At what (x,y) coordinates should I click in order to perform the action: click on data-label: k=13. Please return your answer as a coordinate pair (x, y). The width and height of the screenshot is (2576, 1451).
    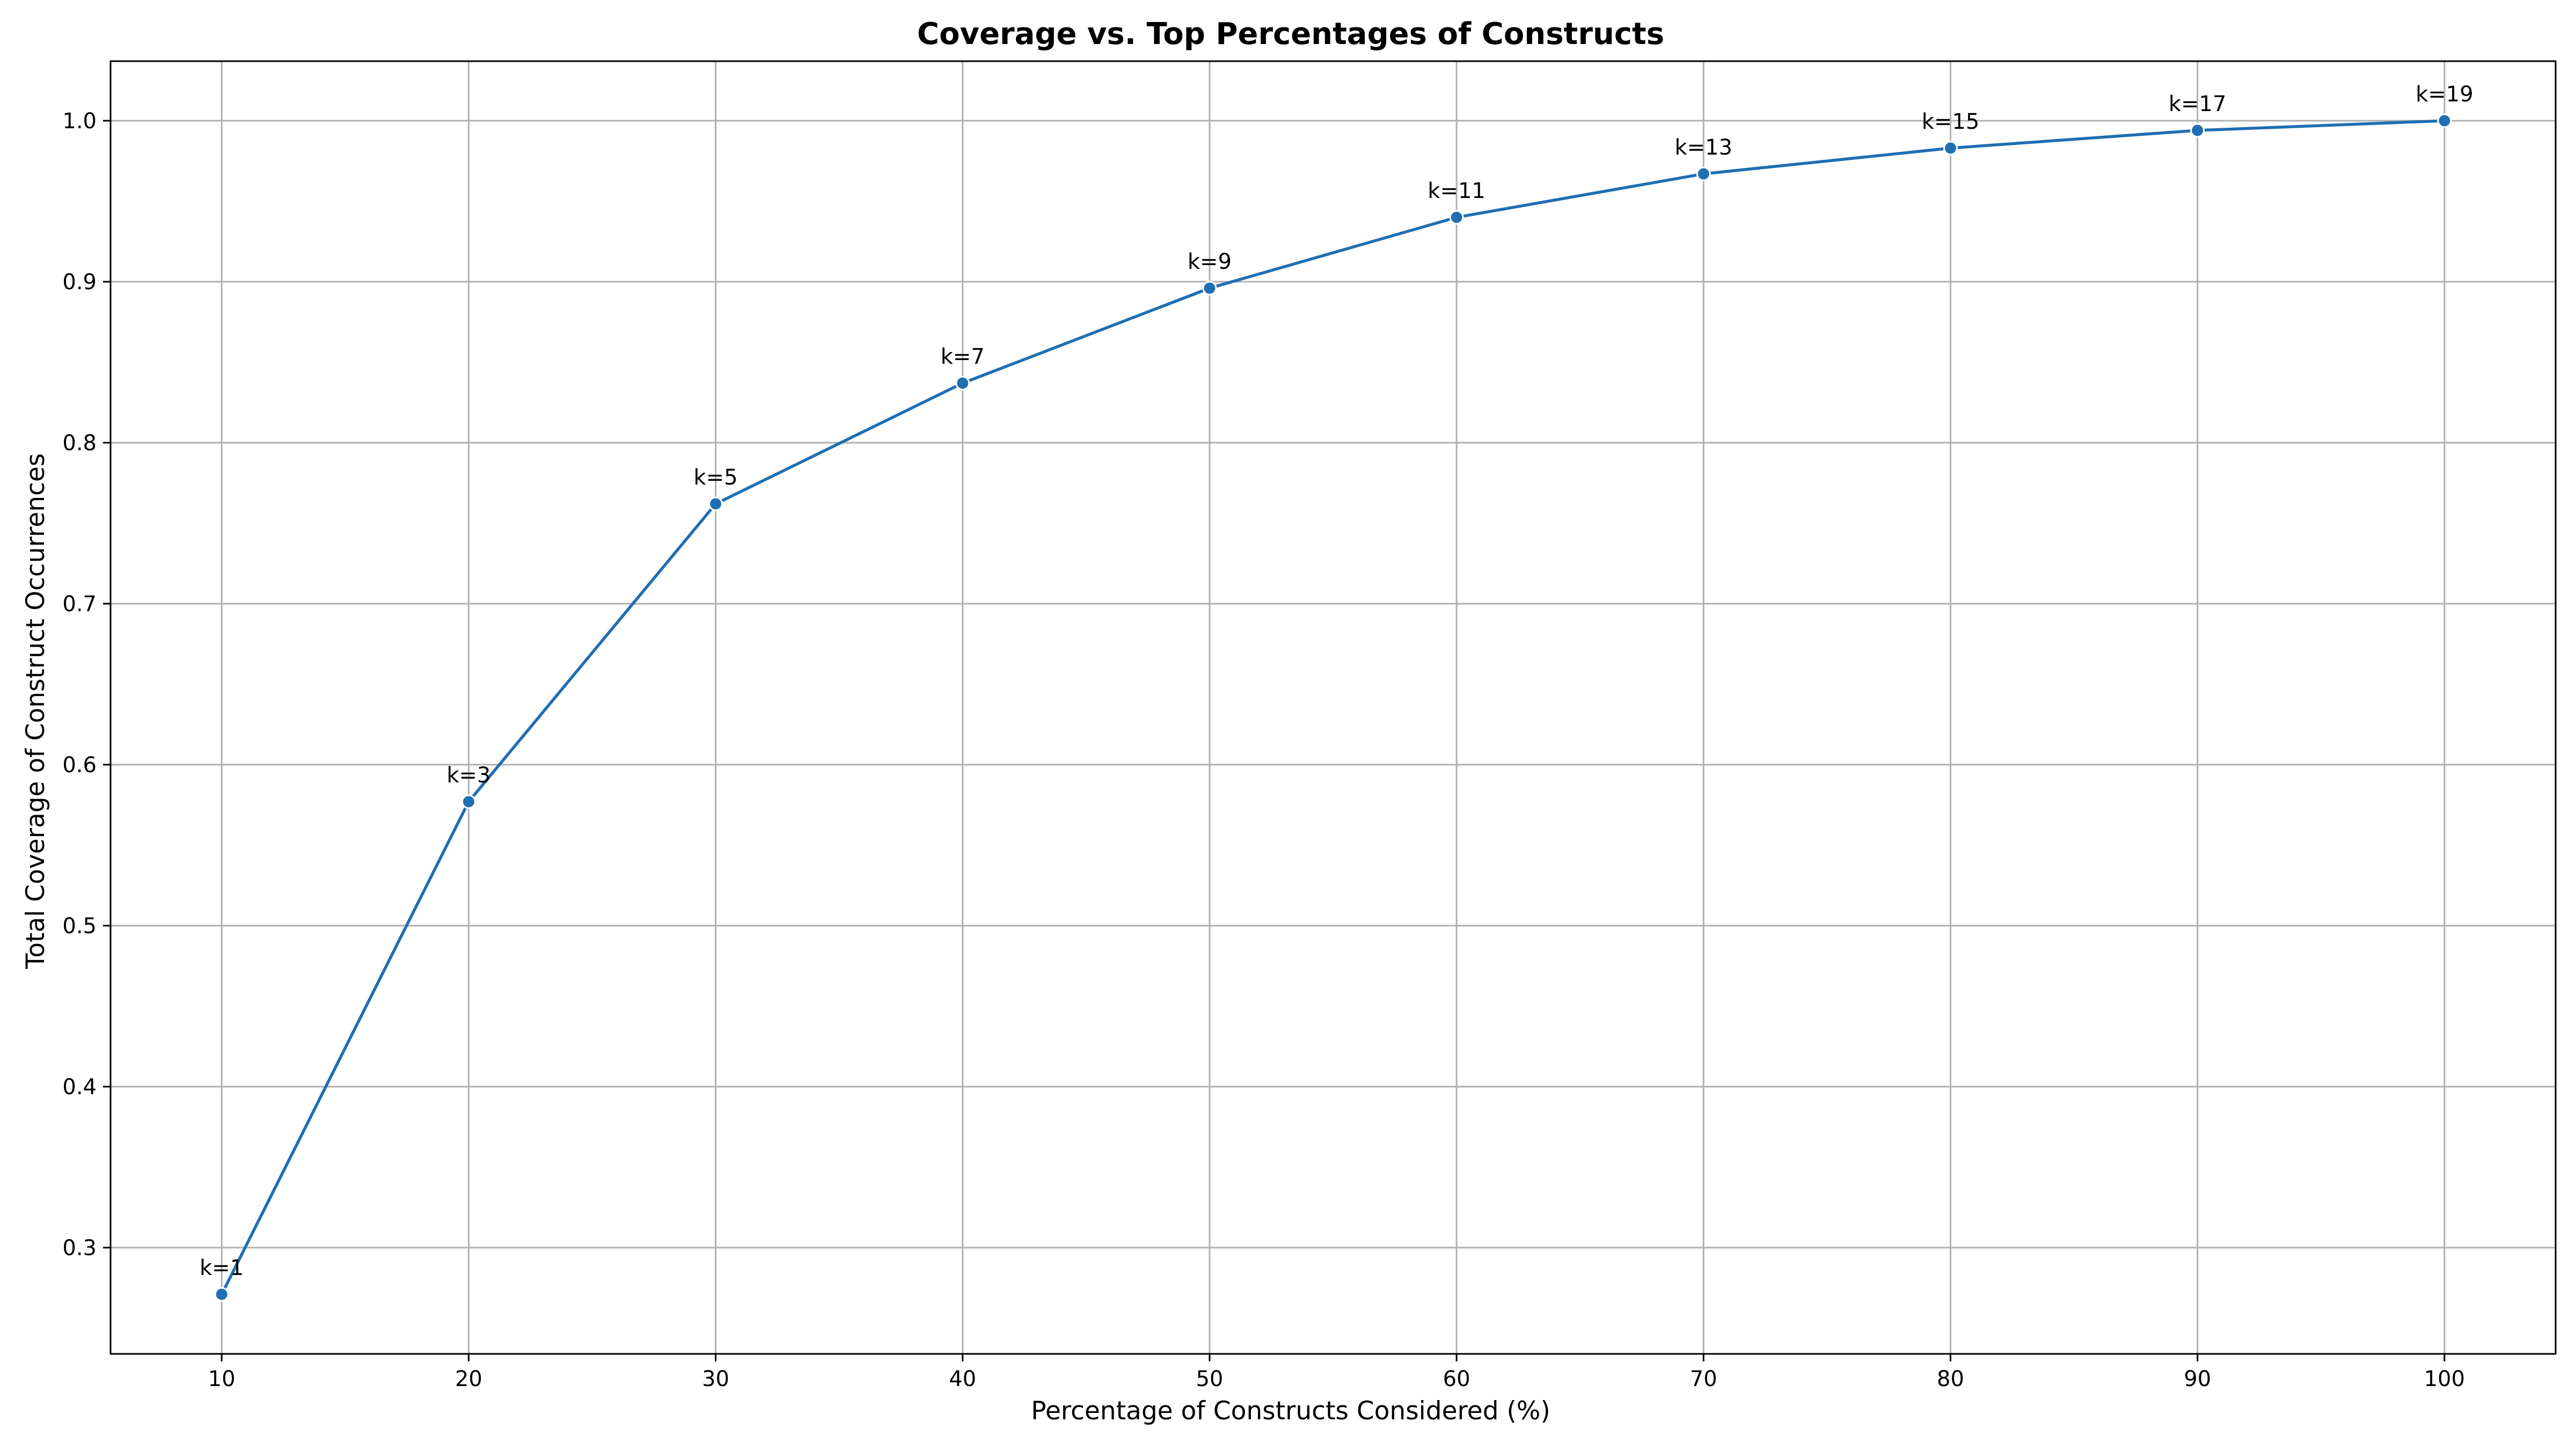
    Looking at the image, I should click on (1704, 148).